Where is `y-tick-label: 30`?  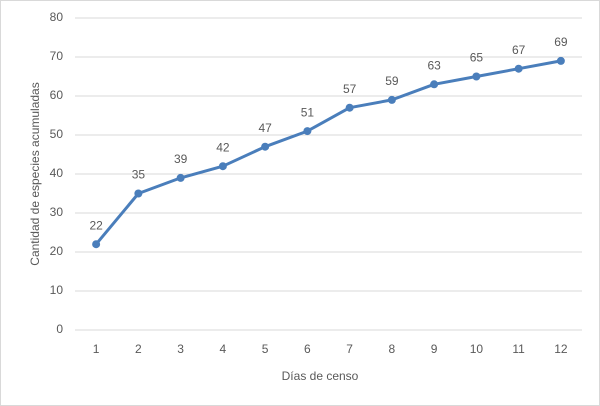 y-tick-label: 30 is located at coordinates (57, 212).